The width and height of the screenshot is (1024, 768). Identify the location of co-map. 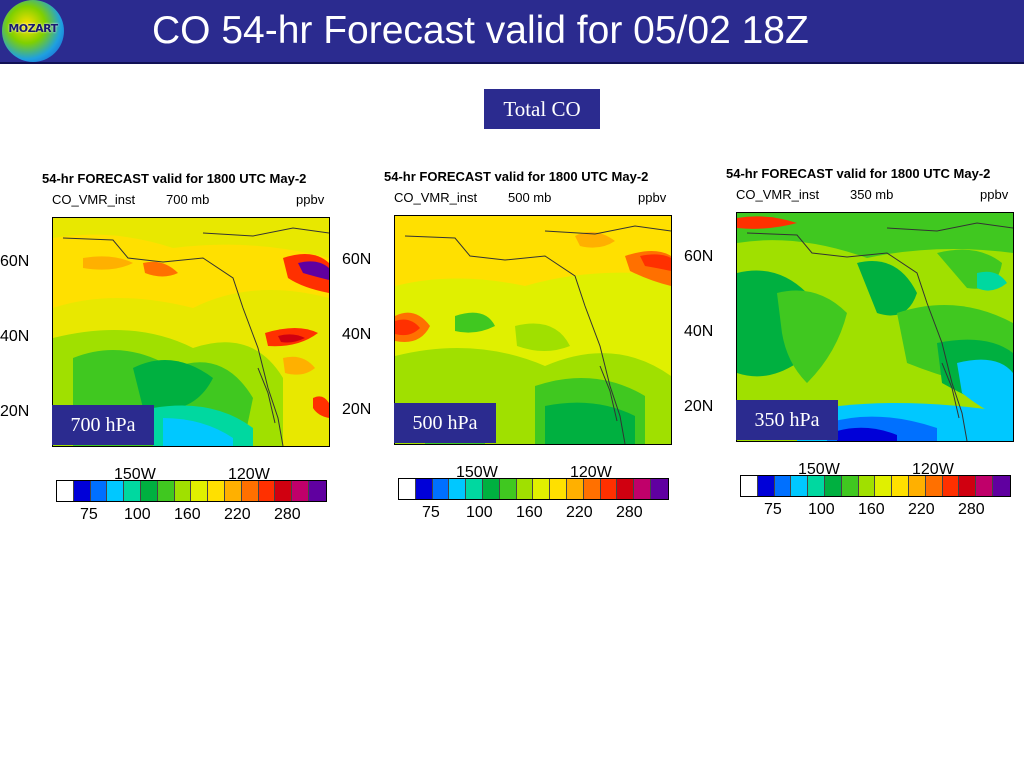
(533, 330).